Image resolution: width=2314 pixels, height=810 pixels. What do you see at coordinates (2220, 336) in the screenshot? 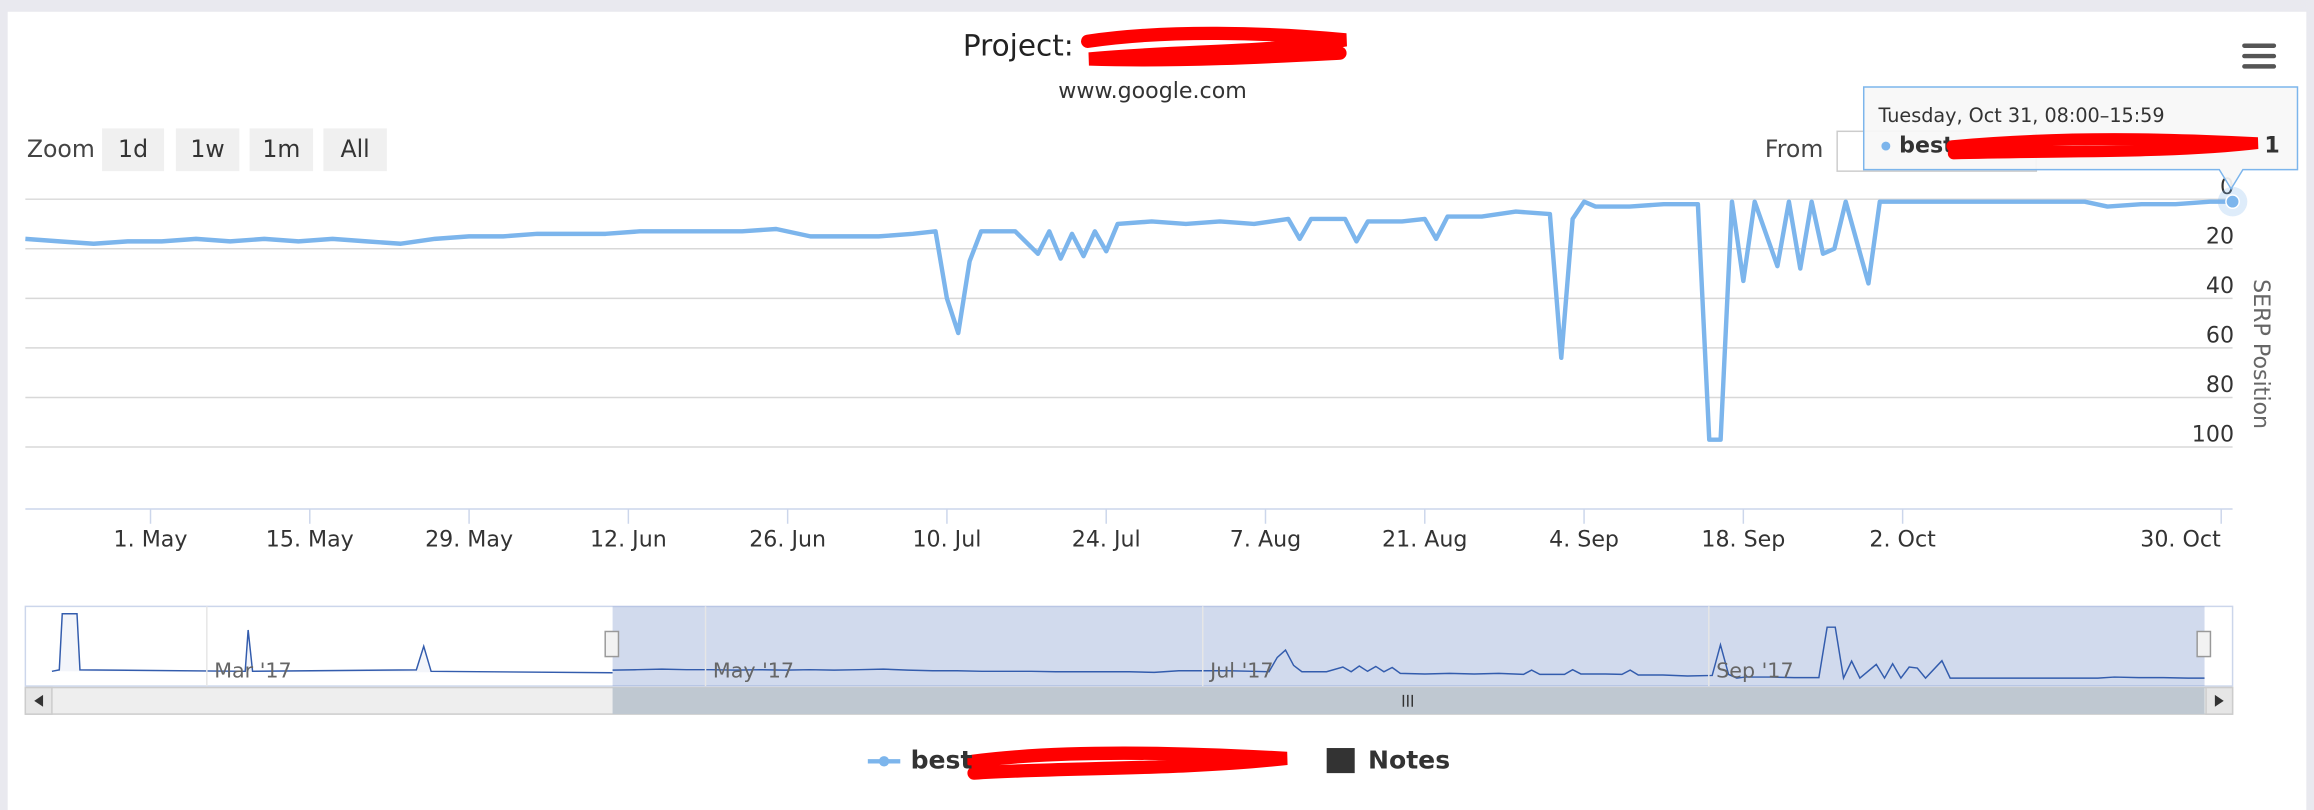
I see `y-tick-label: 60` at bounding box center [2220, 336].